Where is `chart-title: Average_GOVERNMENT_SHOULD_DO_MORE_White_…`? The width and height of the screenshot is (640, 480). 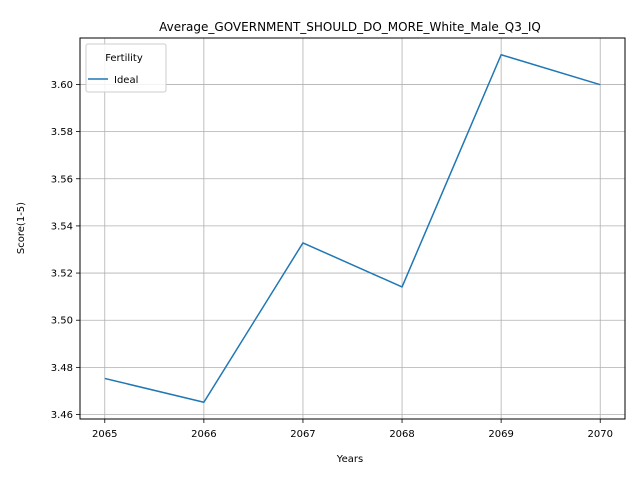 chart-title: Average_GOVERNMENT_SHOULD_DO_MORE_White_… is located at coordinates (350, 27).